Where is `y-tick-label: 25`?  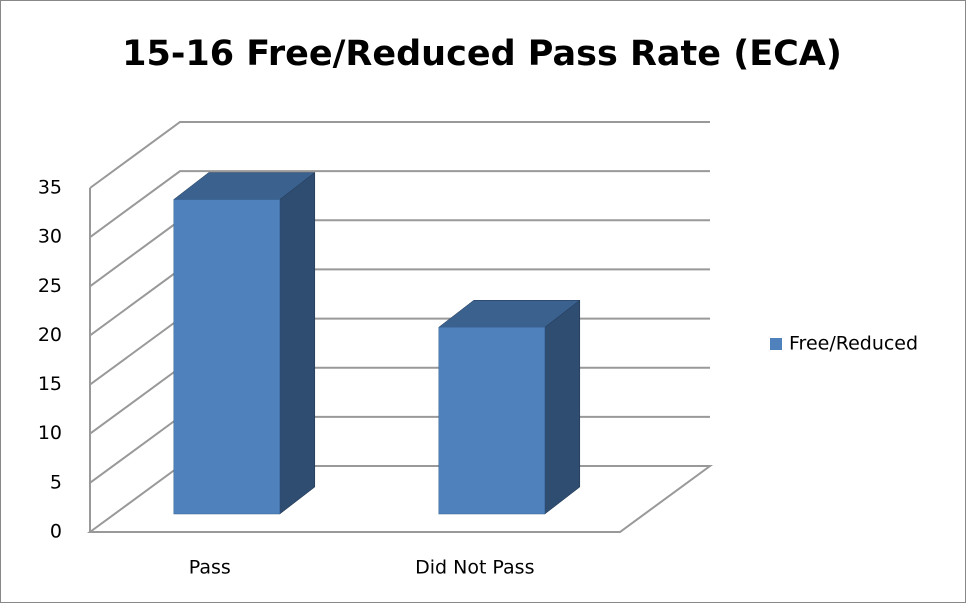
y-tick-label: 25 is located at coordinates (50, 286).